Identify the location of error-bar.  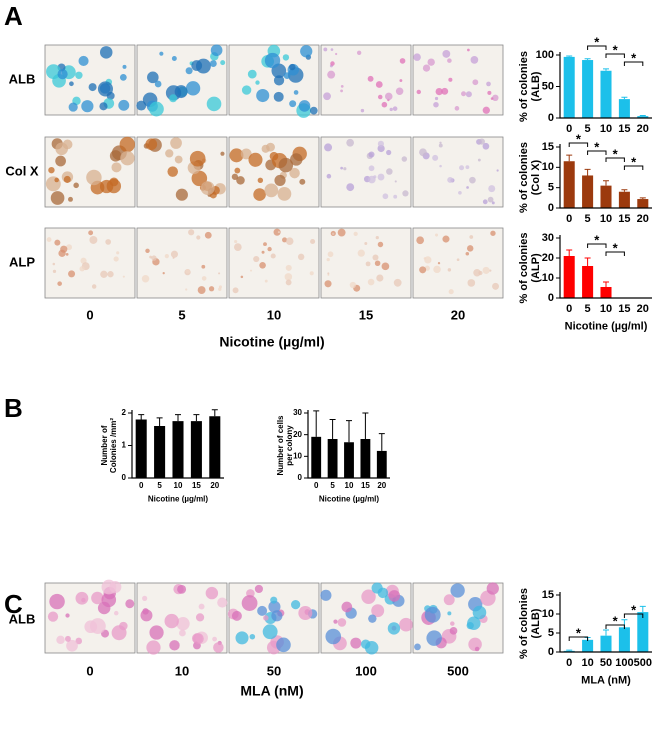
(569, 158).